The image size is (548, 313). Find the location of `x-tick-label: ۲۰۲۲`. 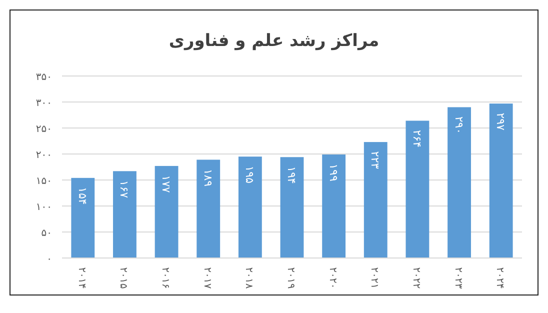

x-tick-label: ۲۰۲۲ is located at coordinates (416, 278).